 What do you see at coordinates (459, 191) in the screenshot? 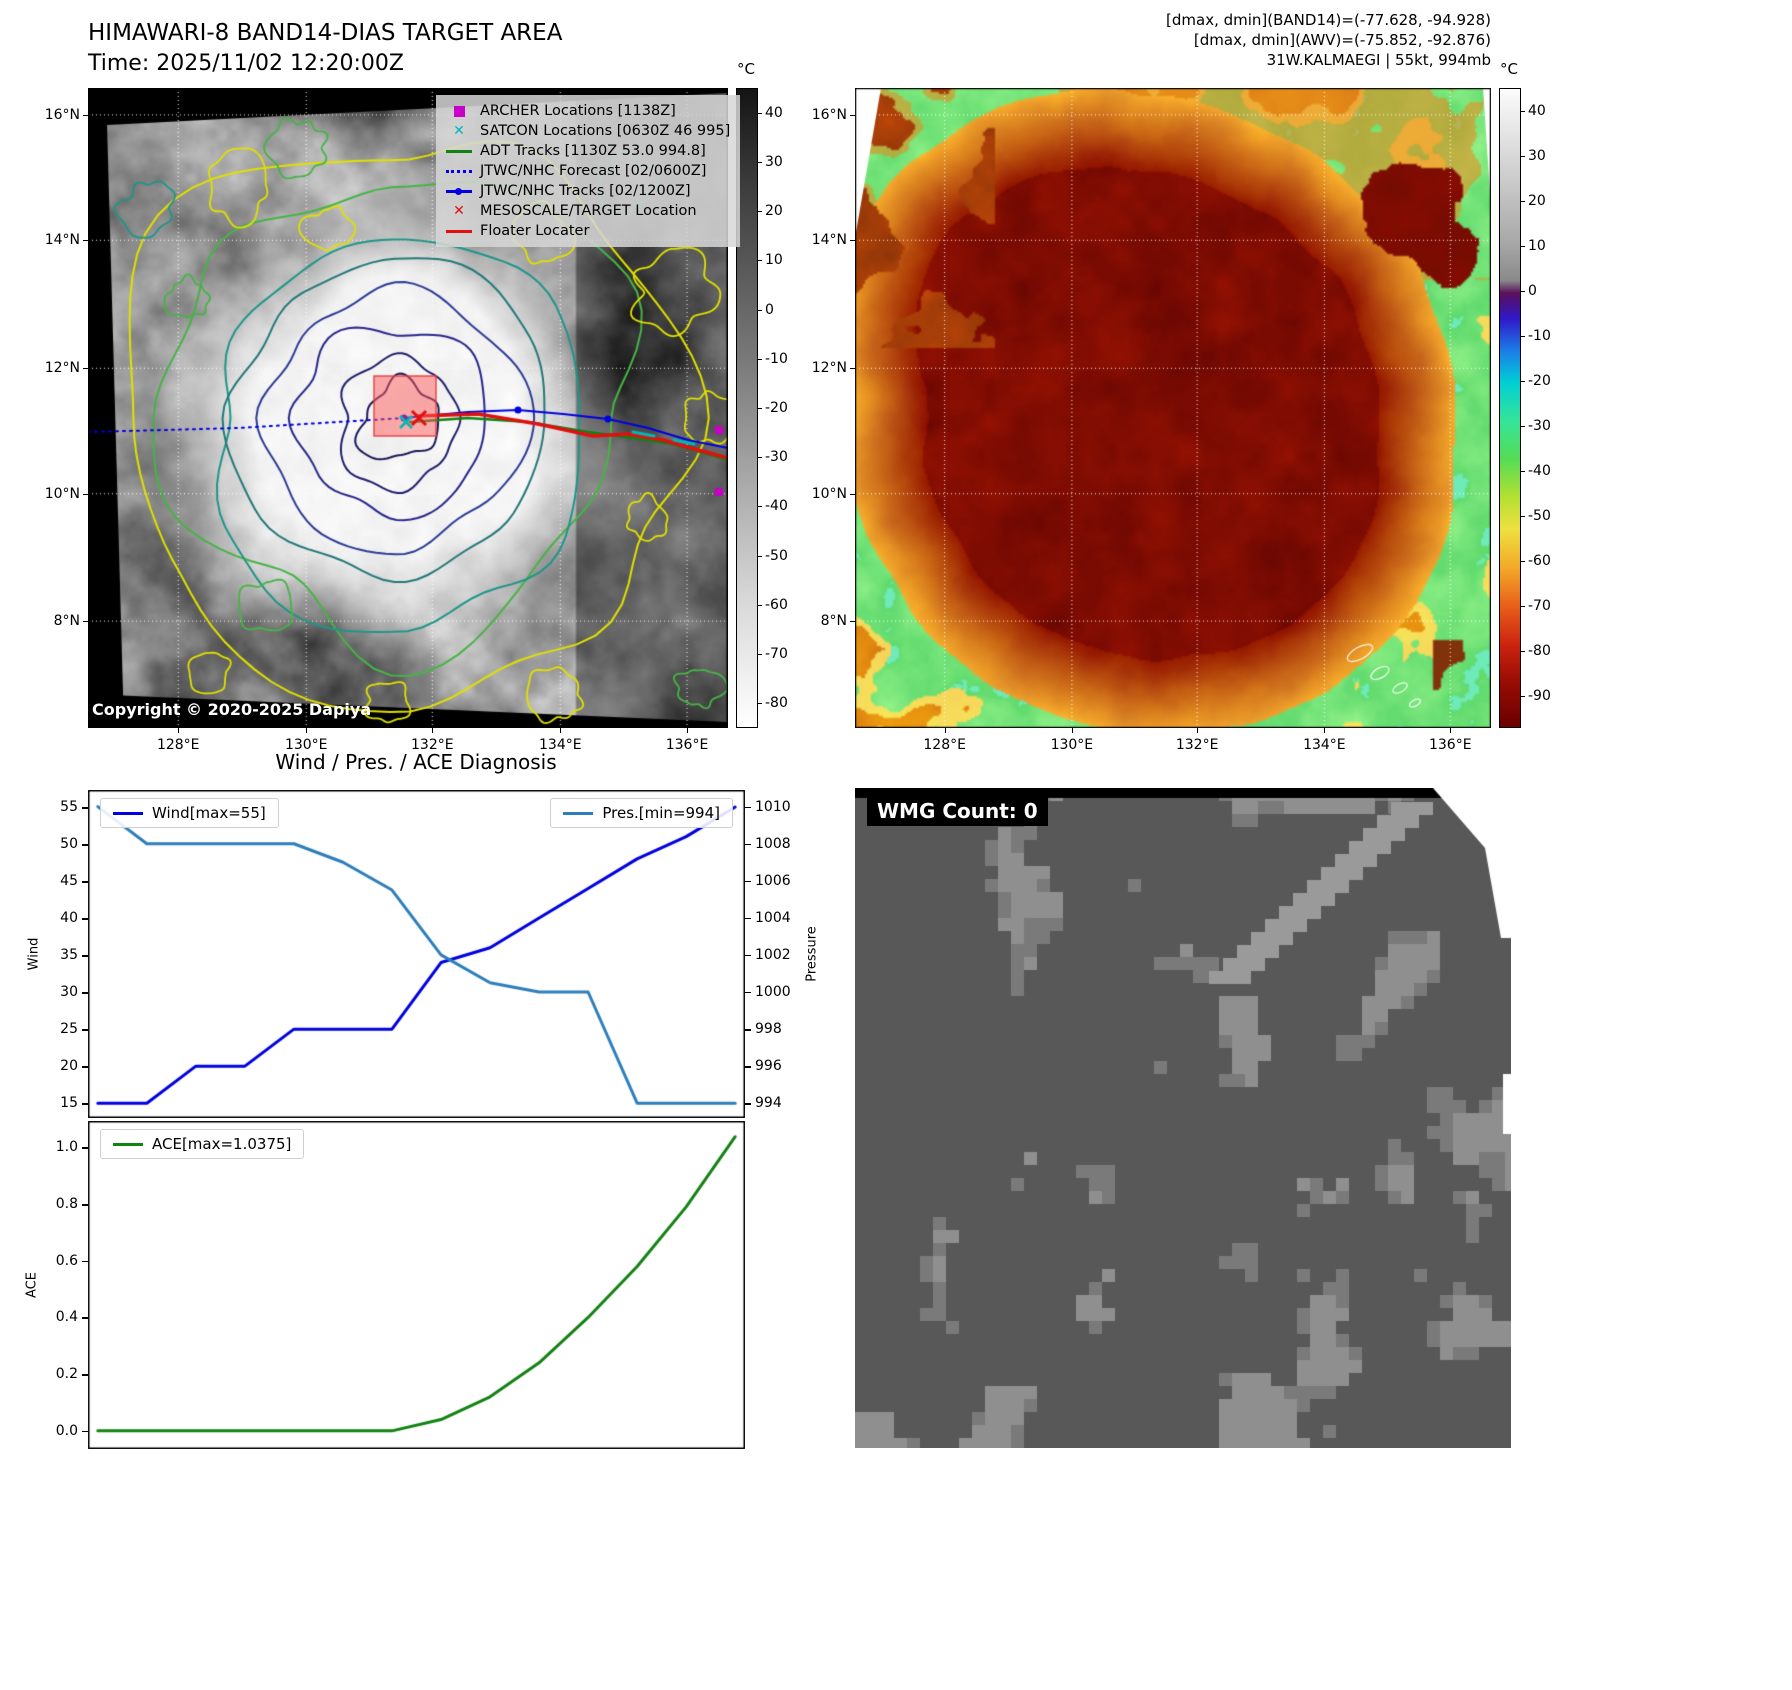
I see `jtwc-track-icon` at bounding box center [459, 191].